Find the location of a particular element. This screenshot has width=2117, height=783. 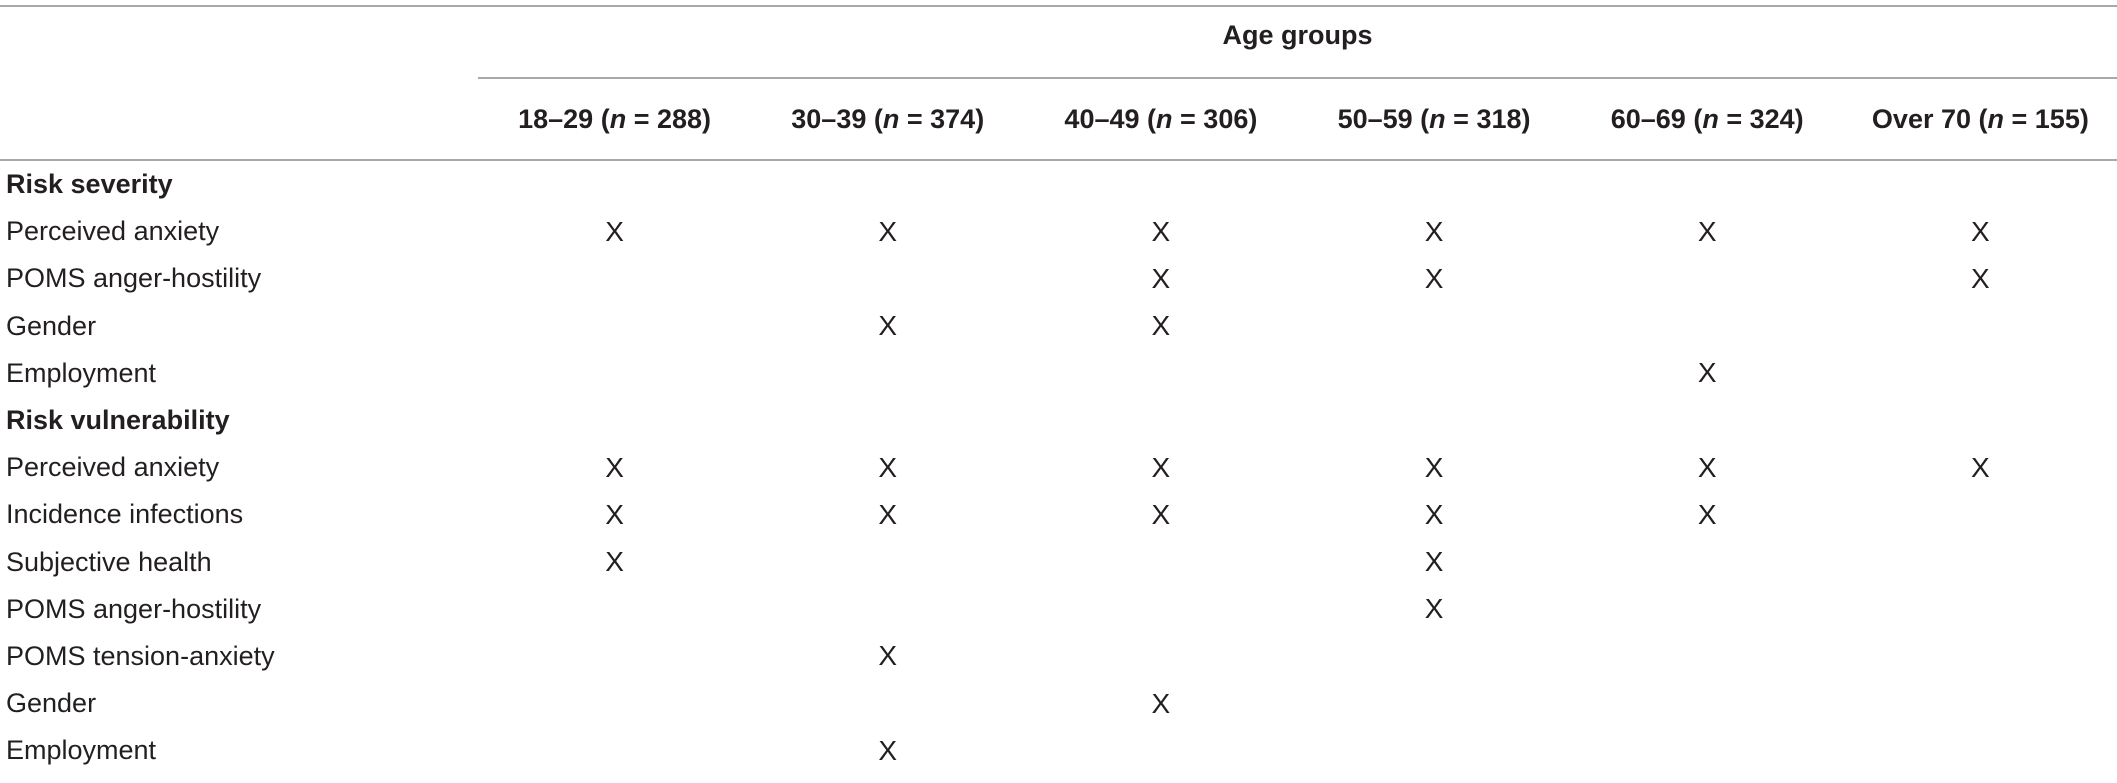

section-title: Risk severity is located at coordinates (89, 184).